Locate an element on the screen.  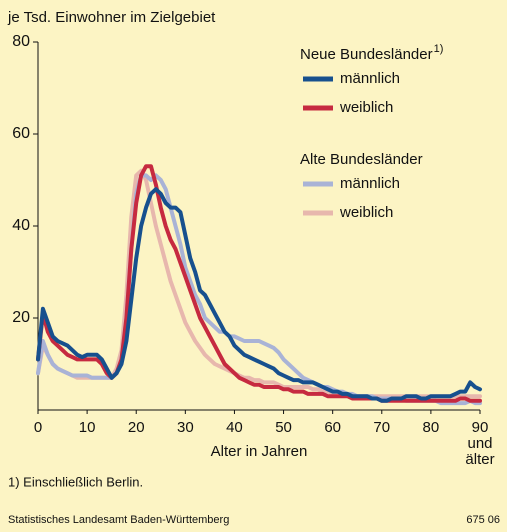
y-tick-label: 20 is located at coordinates (21, 317).